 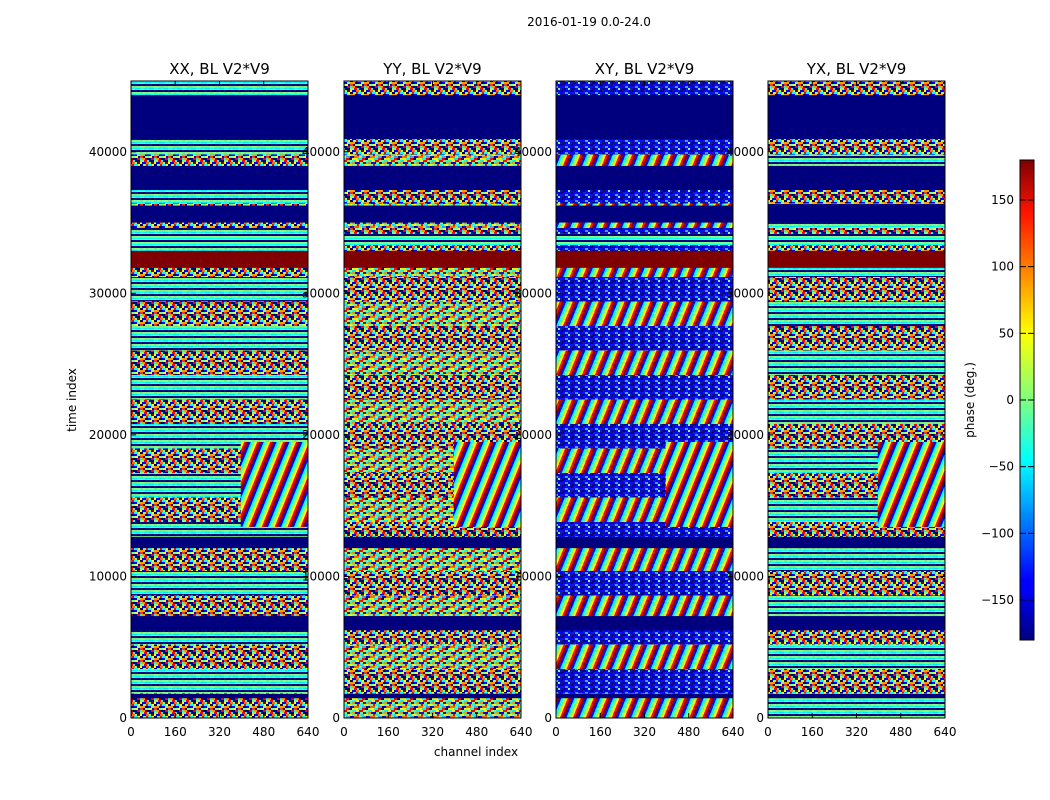 I want to click on colorbar-tick-label: 150, so click(x=1002, y=200).